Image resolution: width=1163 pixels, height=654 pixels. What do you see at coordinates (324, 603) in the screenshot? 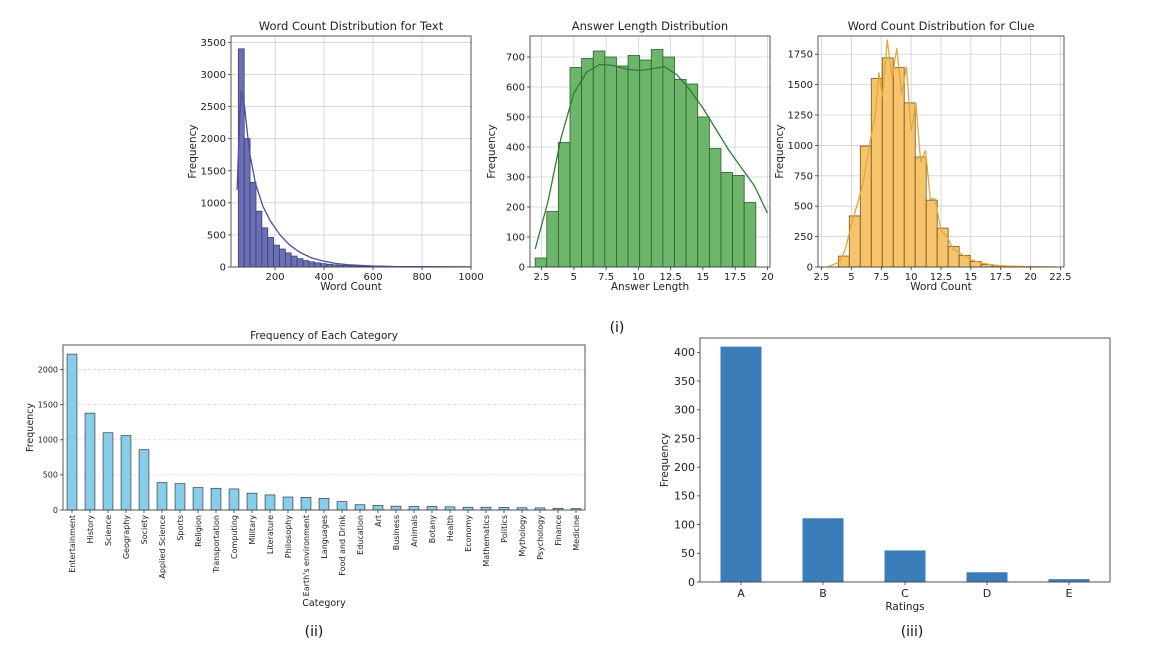
I see `x-axis-label: Category` at bounding box center [324, 603].